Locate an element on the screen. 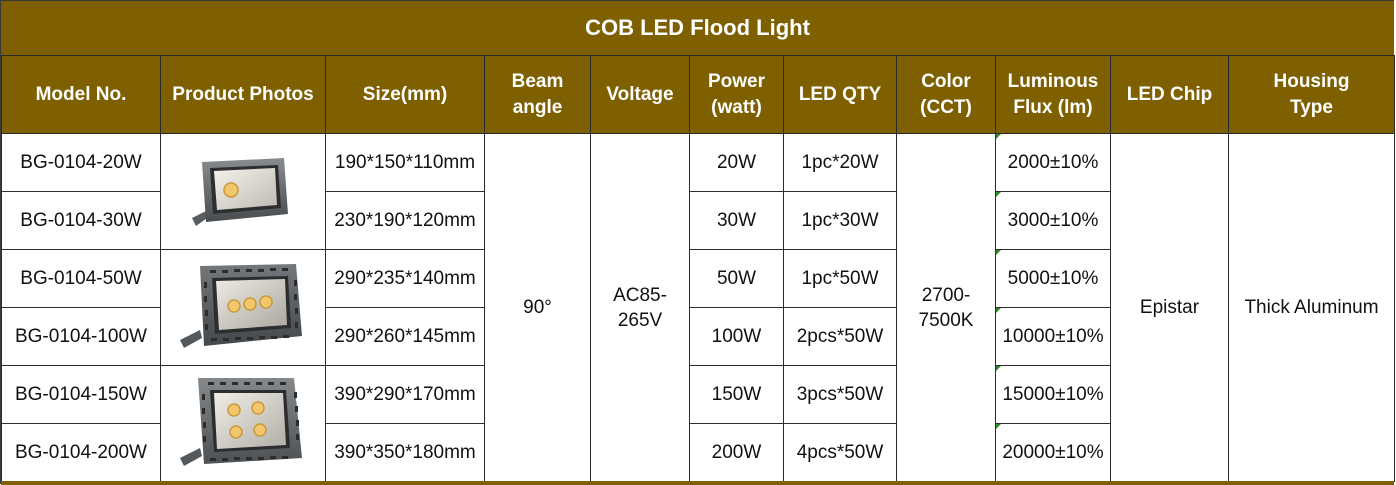 This screenshot has width=1396, height=485. header-housing: Housing Type is located at coordinates (1311, 94).